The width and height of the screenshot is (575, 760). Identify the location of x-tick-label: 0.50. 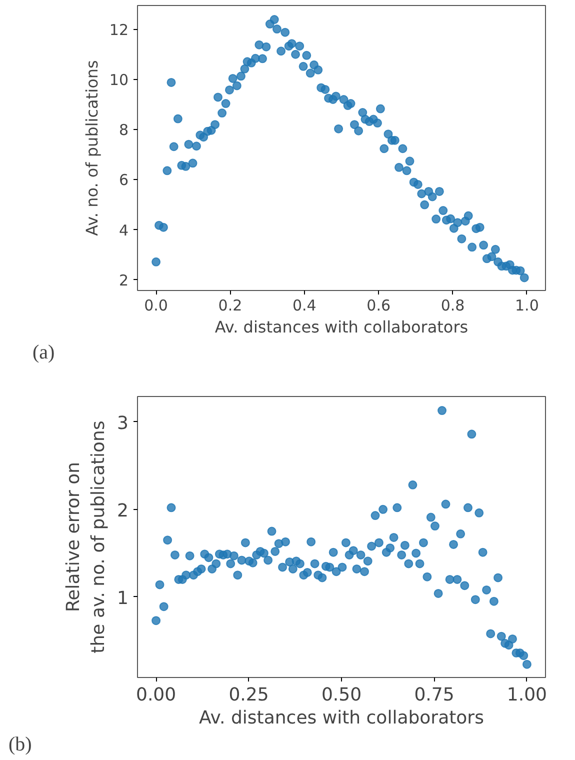
(341, 695).